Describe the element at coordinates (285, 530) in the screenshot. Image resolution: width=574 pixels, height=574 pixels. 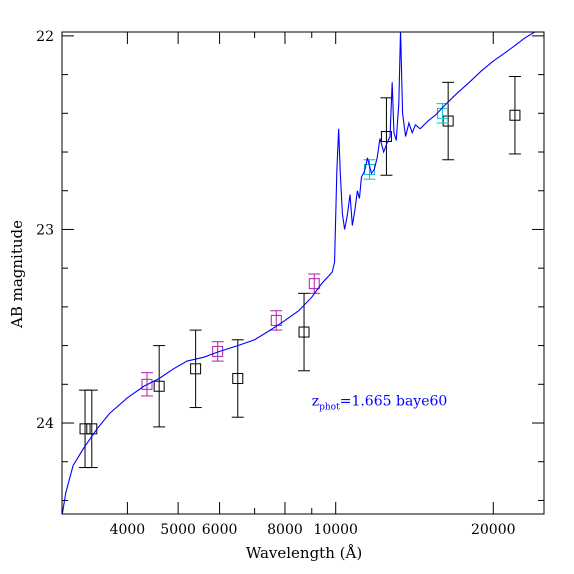
I see `x-tick-label: 8000` at that location.